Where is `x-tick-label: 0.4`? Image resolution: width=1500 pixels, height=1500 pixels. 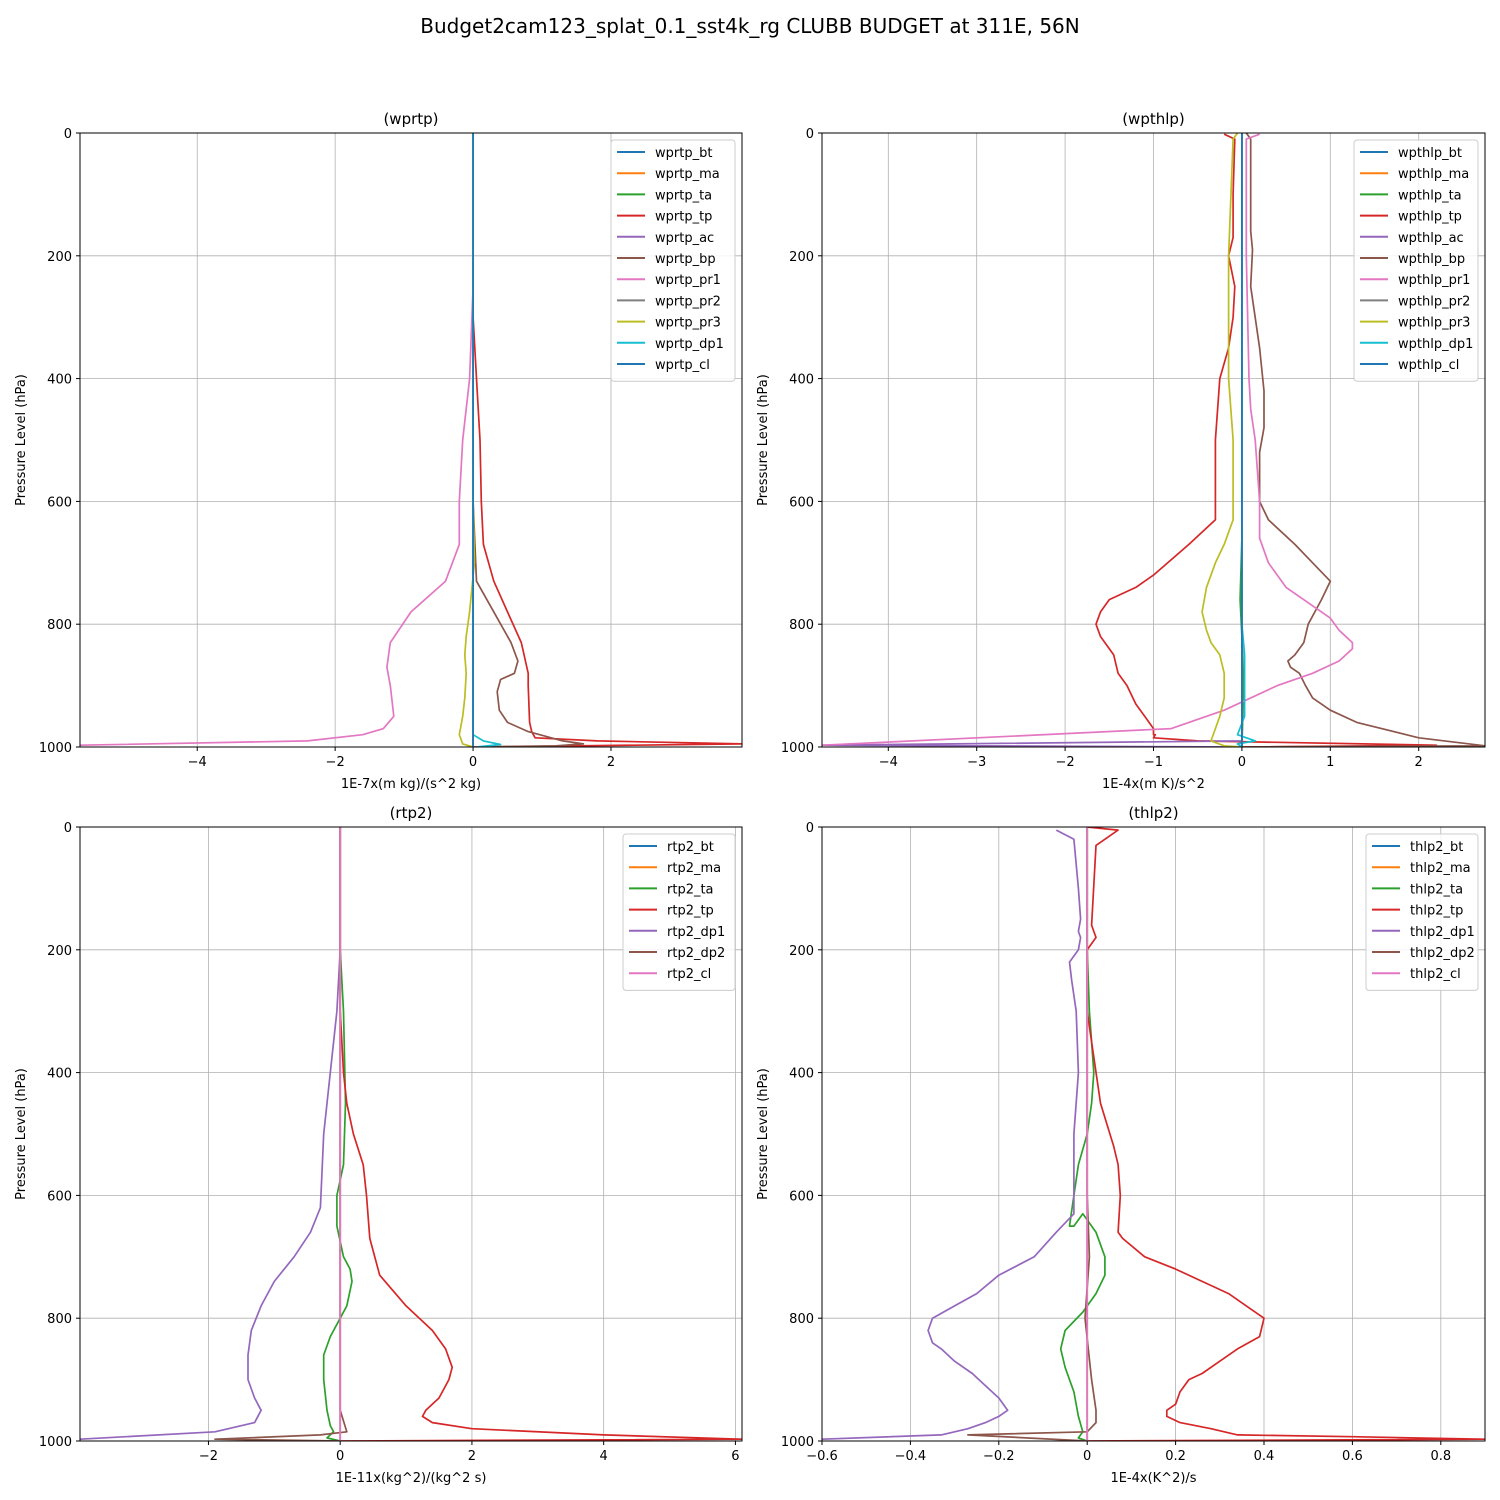 x-tick-label: 0.4 is located at coordinates (1264, 1456).